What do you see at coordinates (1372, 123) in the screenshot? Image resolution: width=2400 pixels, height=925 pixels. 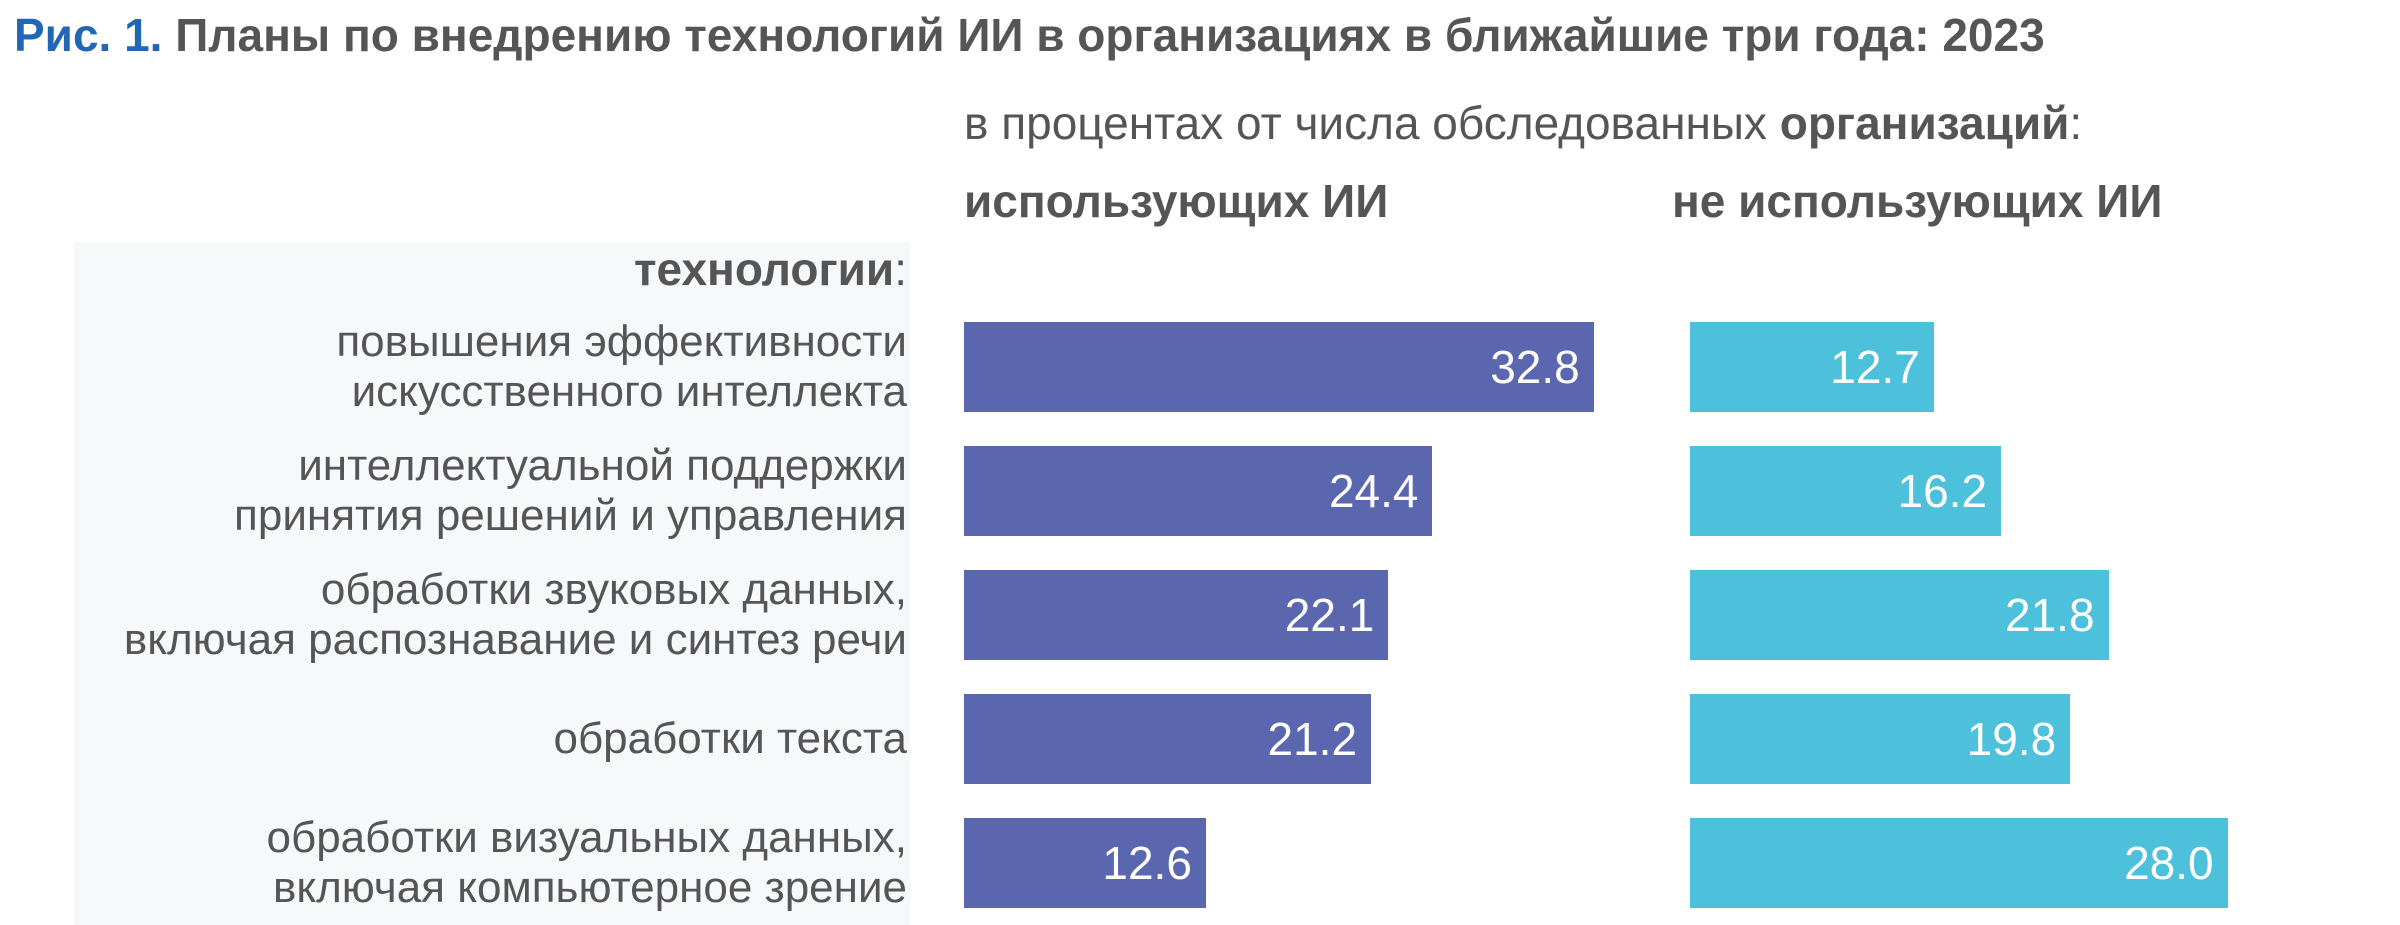 I see `subtitle-prefix: в процентах от числа обследованных` at bounding box center [1372, 123].